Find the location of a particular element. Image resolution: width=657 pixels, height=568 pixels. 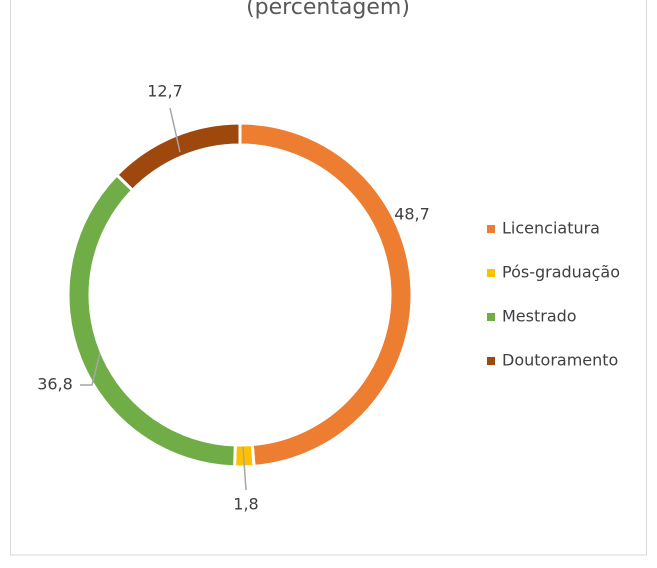

legend-label: Licenciatura is located at coordinates (551, 228).